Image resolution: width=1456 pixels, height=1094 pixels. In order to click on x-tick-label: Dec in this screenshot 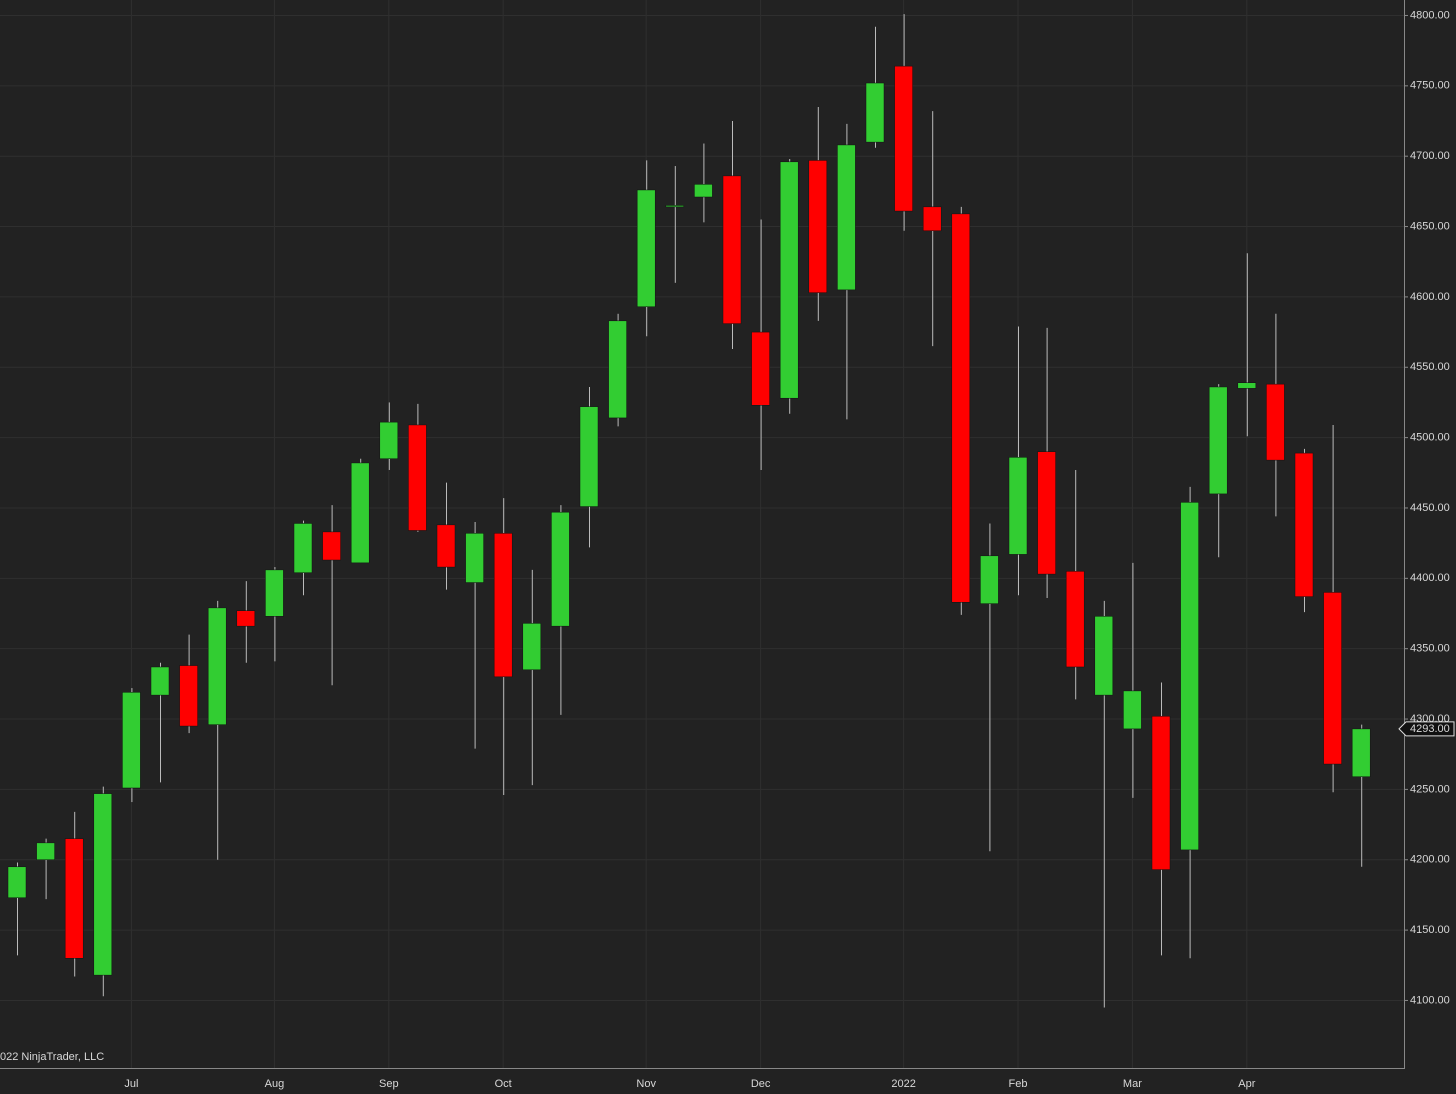, I will do `click(761, 1084)`.